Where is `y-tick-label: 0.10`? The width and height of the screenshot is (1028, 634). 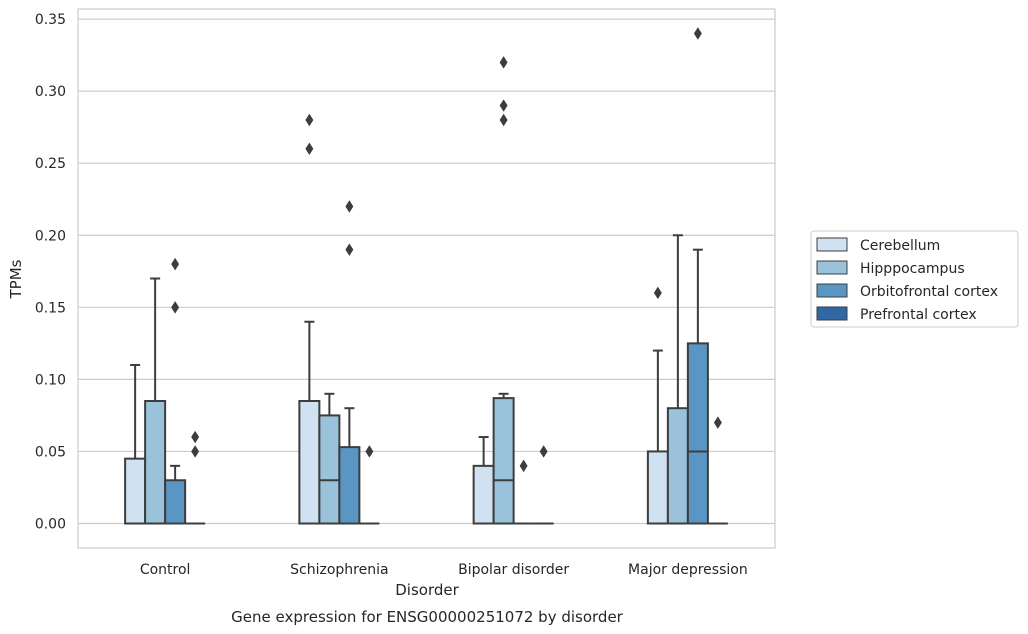
y-tick-label: 0.10 is located at coordinates (50, 380).